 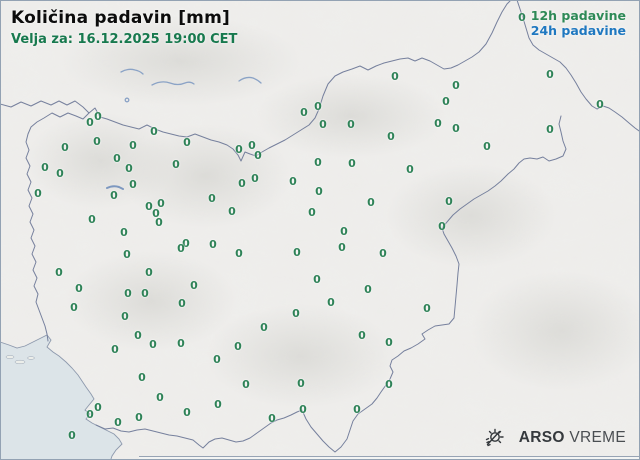 I want to click on legend-item-24h: 24h padavine, so click(x=578, y=30).